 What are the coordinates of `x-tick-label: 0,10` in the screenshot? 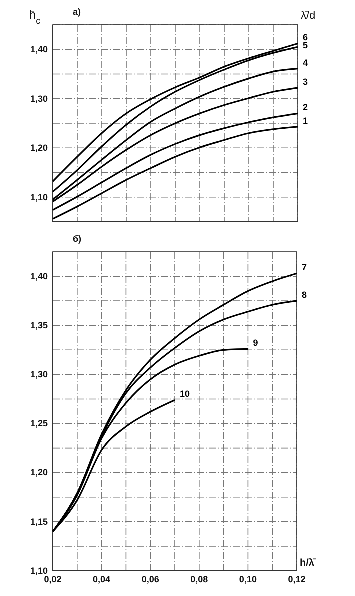 It's located at (248, 579).